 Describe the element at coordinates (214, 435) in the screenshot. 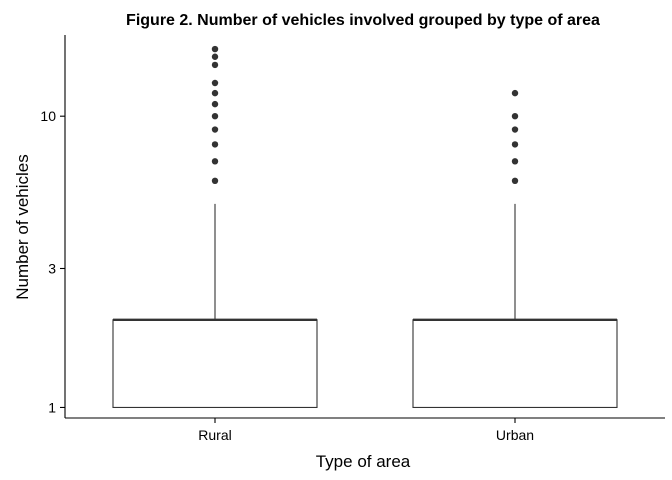

I see `x-tick-label: Rural` at that location.